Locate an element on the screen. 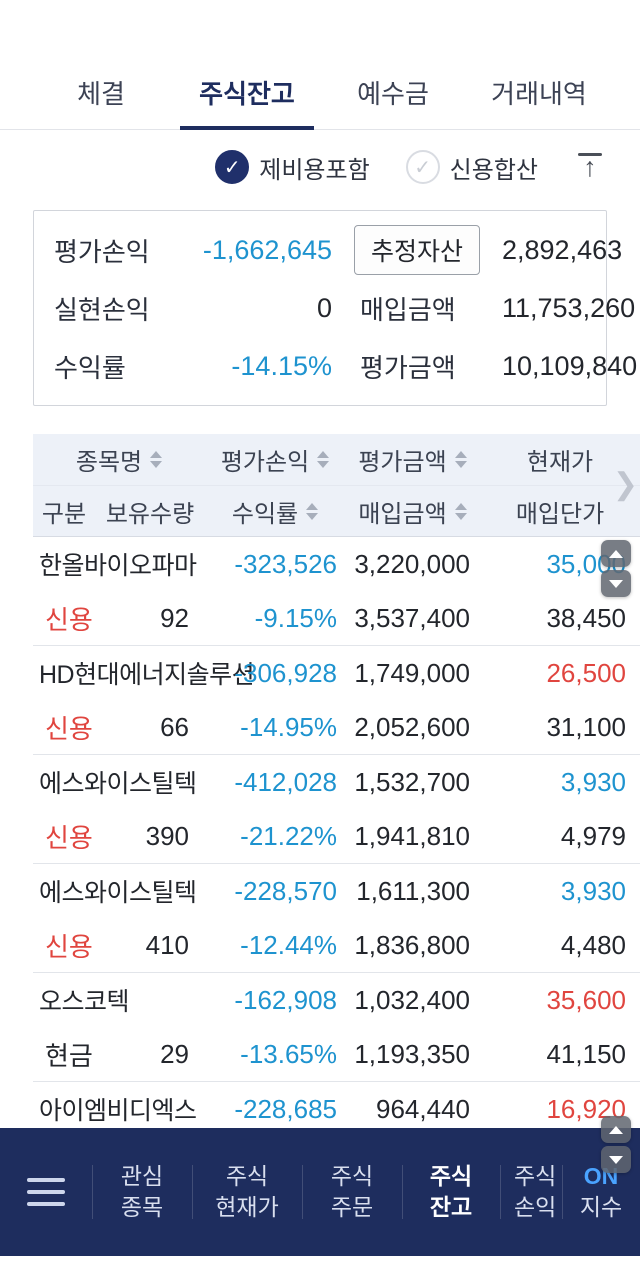 This screenshot has height=1280, width=640. scroll-to-top-icon: ↑ is located at coordinates (590, 167).